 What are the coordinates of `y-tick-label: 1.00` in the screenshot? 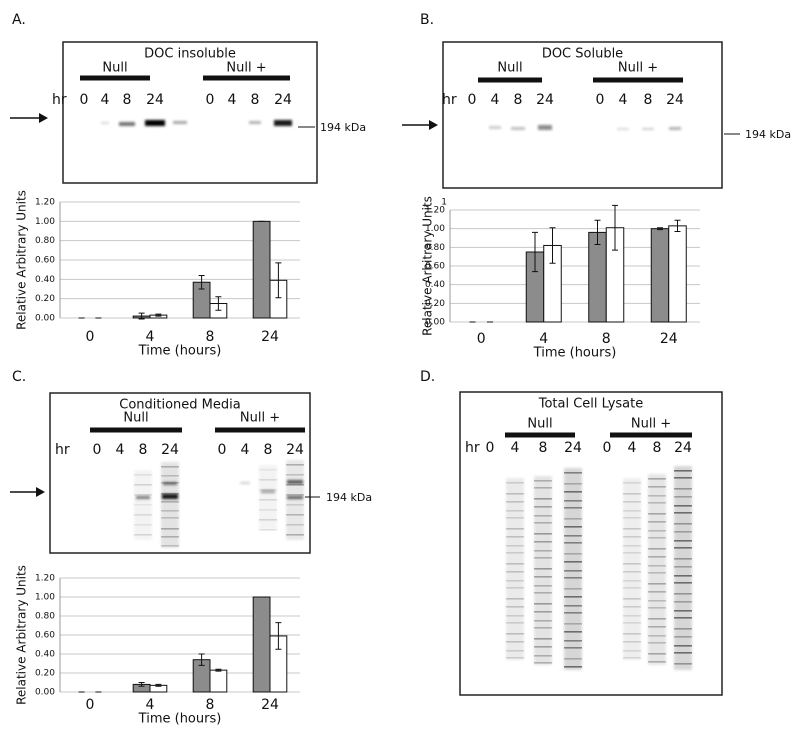 It's located at (435, 229).